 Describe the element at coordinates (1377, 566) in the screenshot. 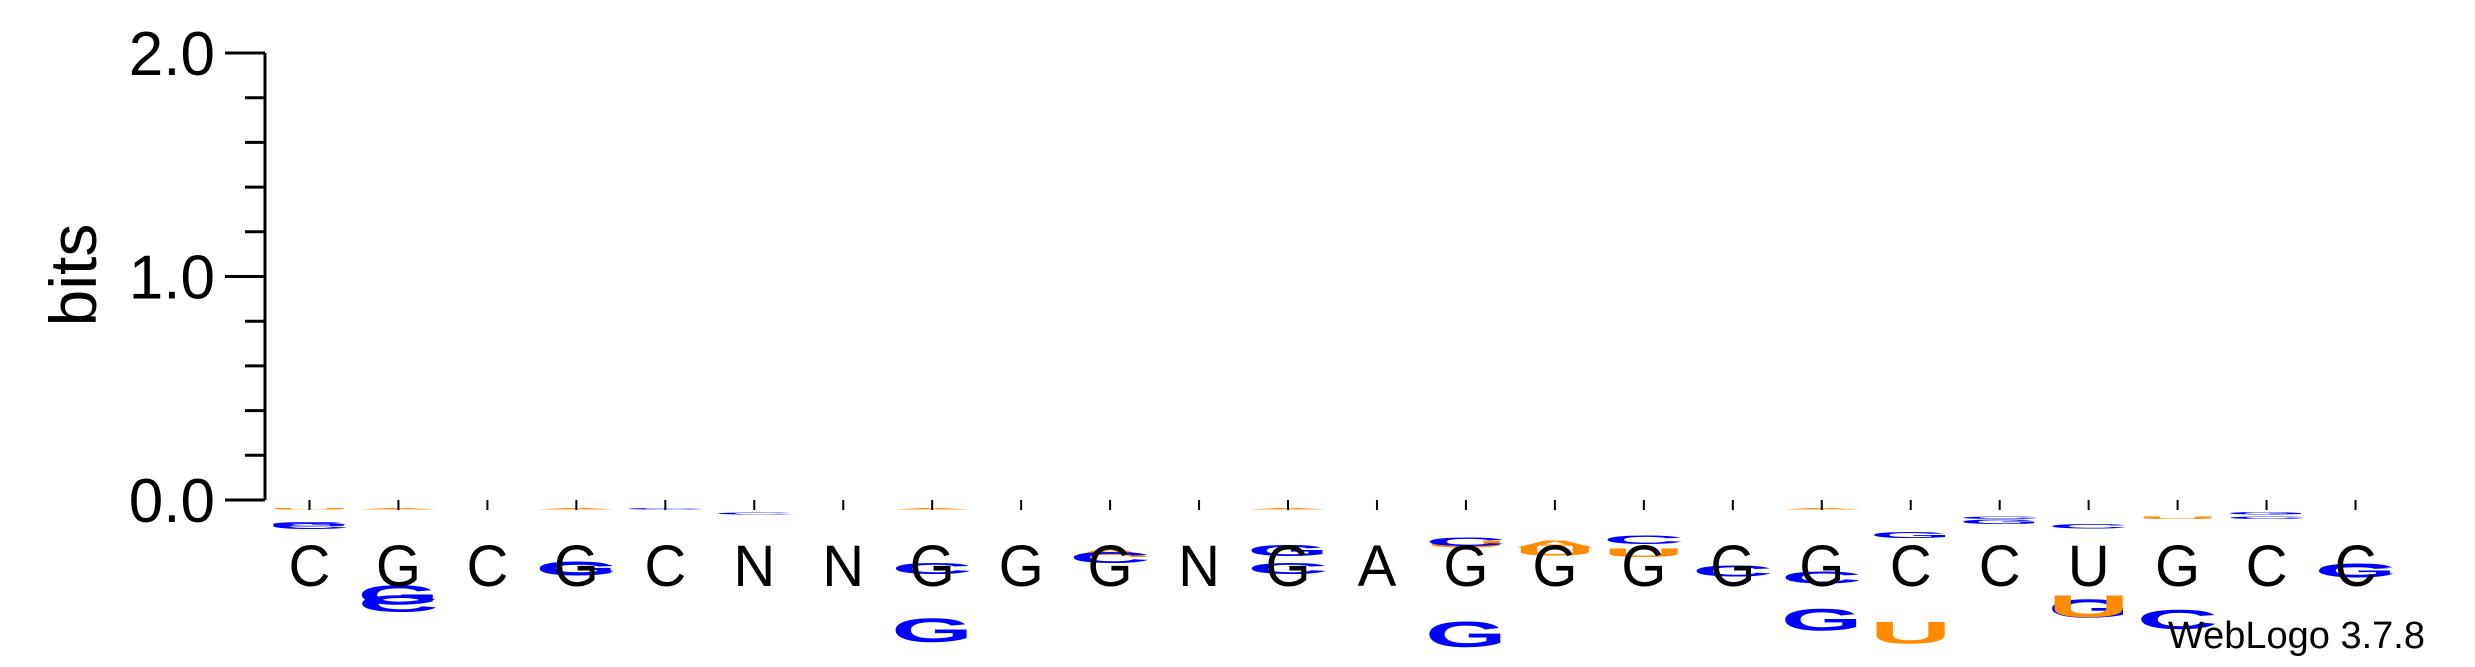

I see `x-tick-label: A` at that location.